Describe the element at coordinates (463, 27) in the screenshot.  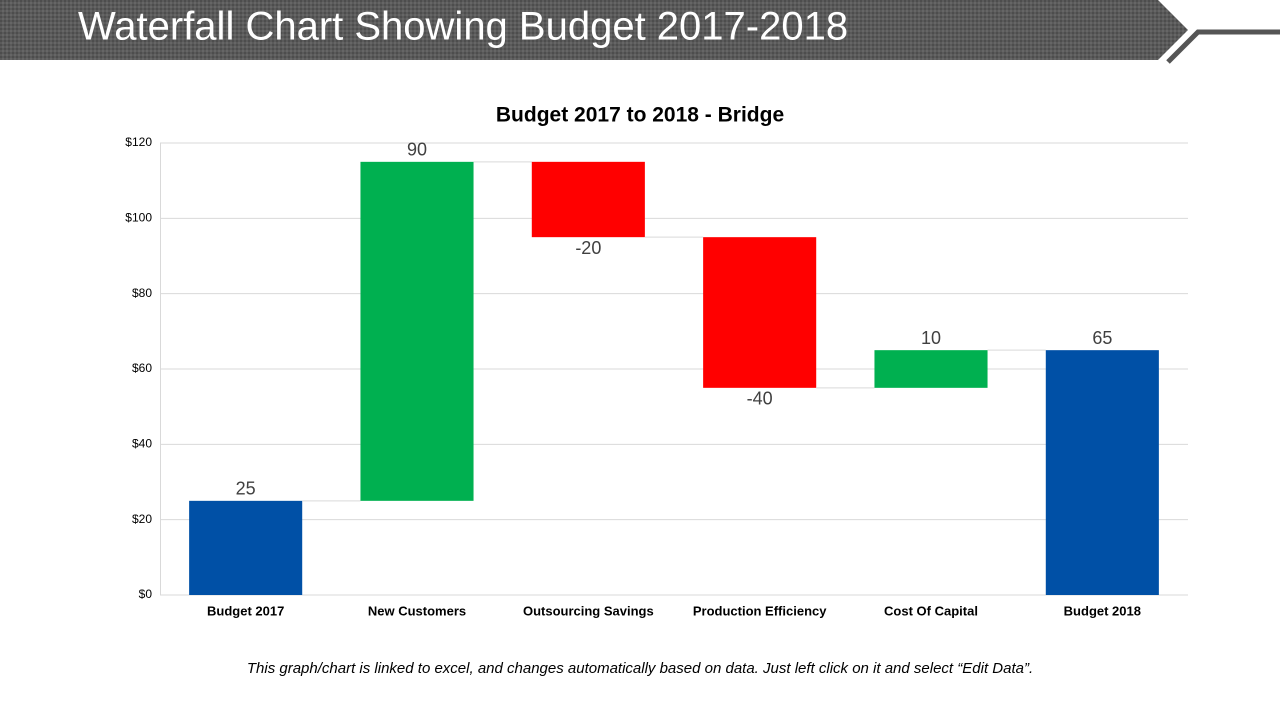
I see `header-title: Waterfall Chart Showing Budget 2017-2018` at that location.